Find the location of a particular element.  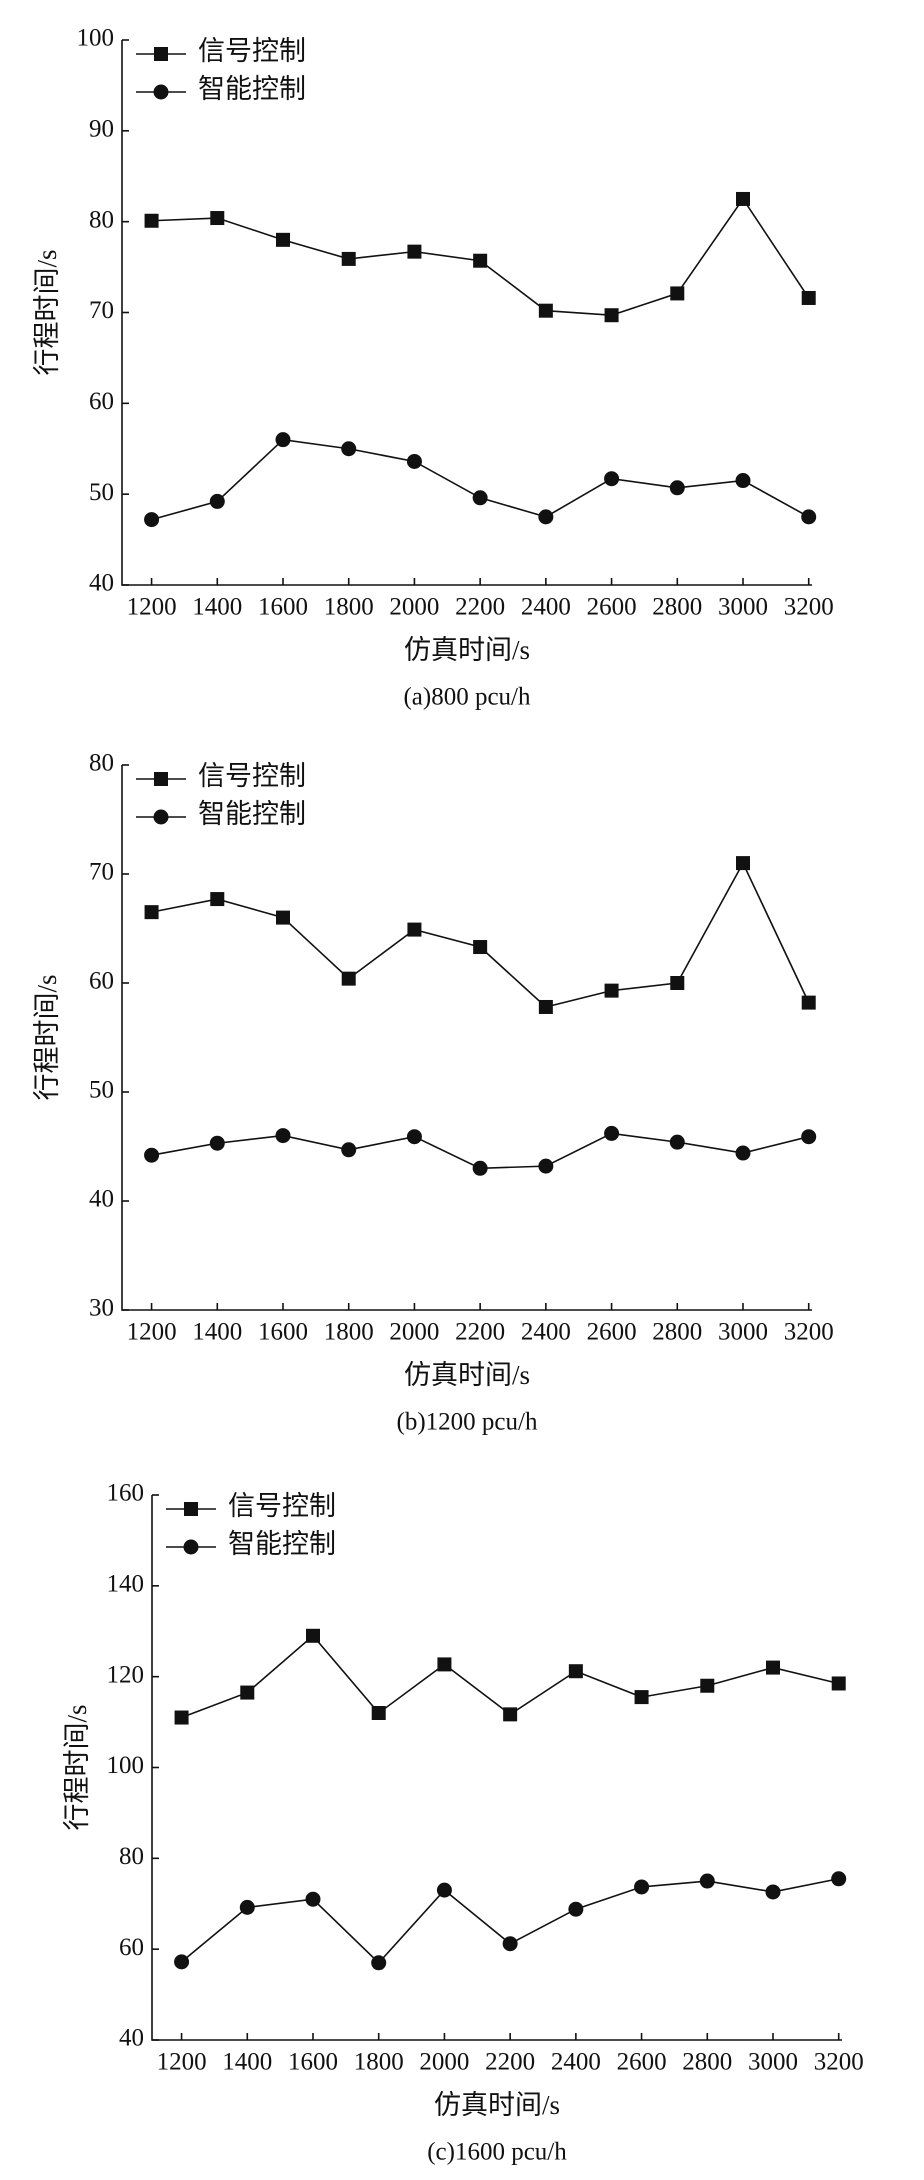

y-tick-label: 70 is located at coordinates (101, 310).